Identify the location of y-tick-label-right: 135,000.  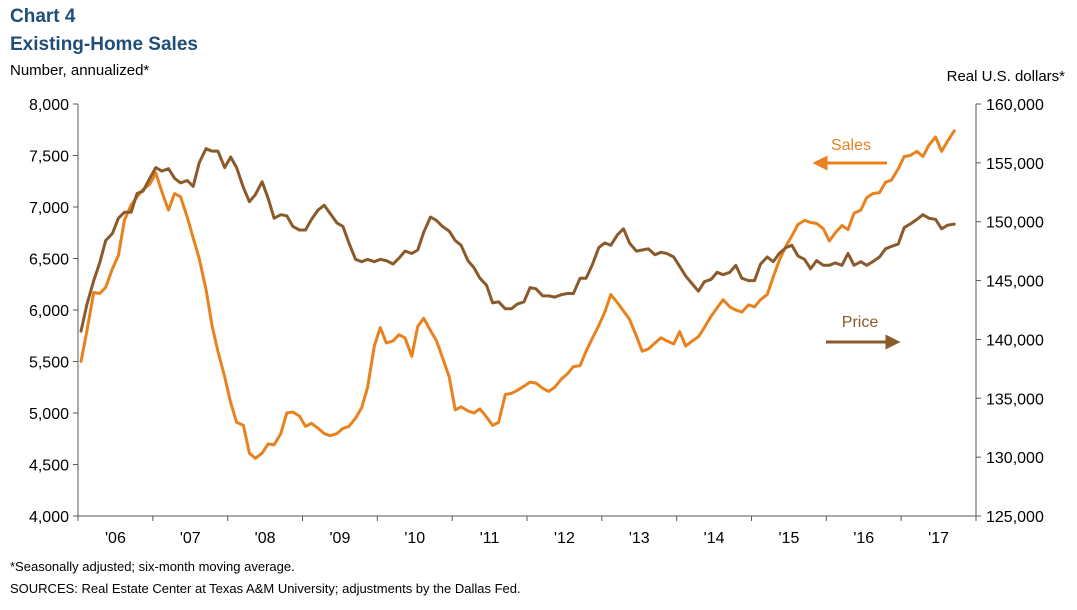
(1015, 399).